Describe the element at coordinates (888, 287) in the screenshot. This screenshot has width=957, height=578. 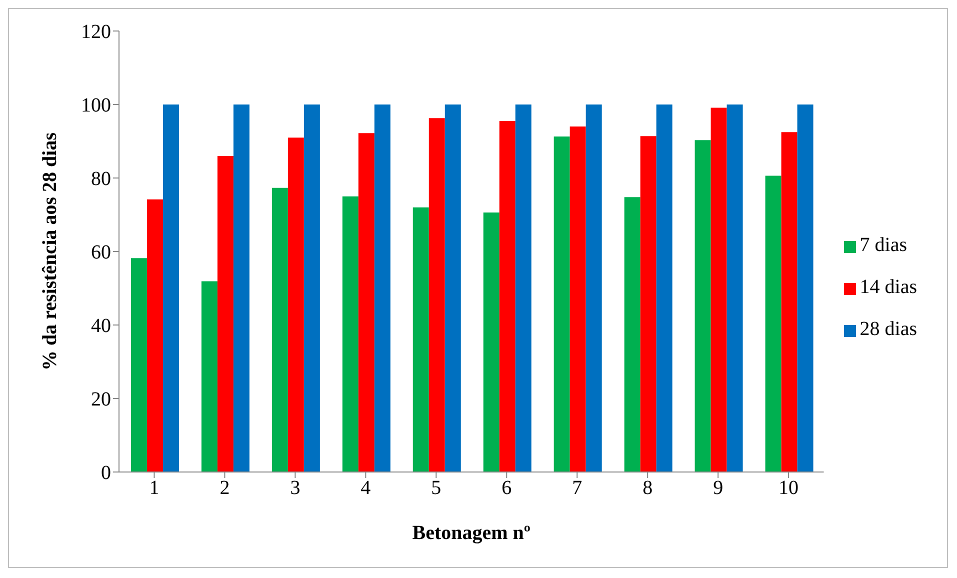
I see `legend-label: 14 dias` at that location.